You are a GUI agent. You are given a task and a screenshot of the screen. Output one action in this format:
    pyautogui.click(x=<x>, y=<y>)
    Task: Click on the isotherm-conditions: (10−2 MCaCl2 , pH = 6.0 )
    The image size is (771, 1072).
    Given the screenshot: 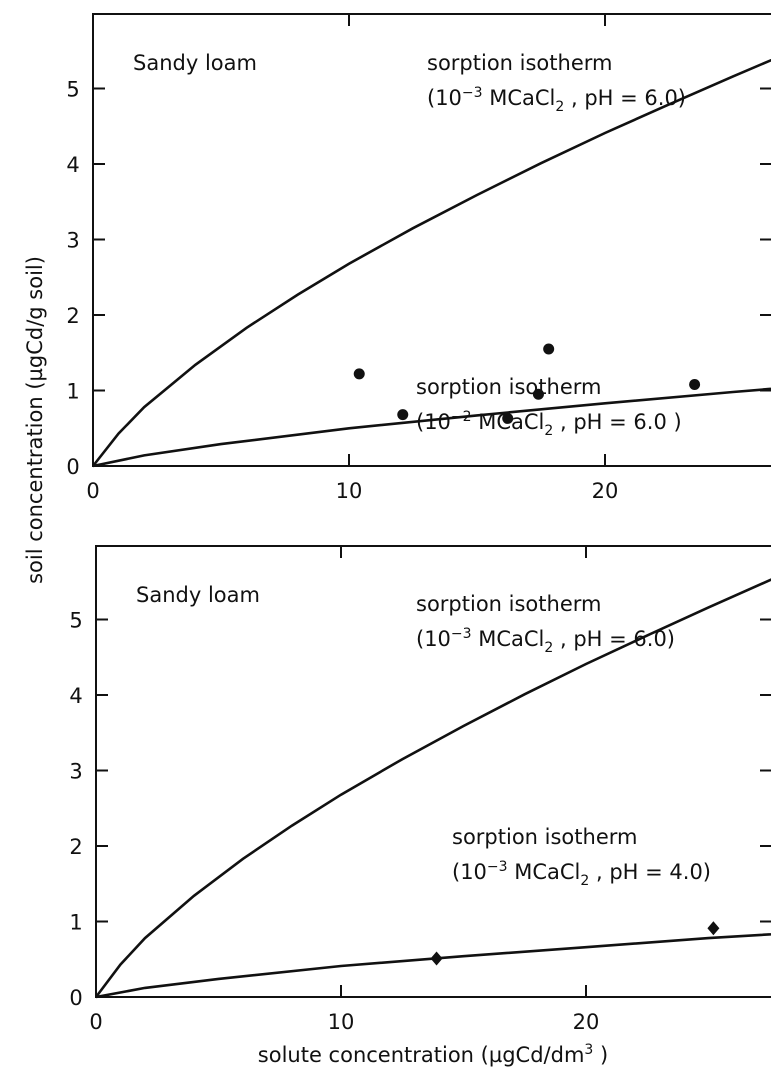 What is the action you would take?
    pyautogui.click(x=549, y=424)
    